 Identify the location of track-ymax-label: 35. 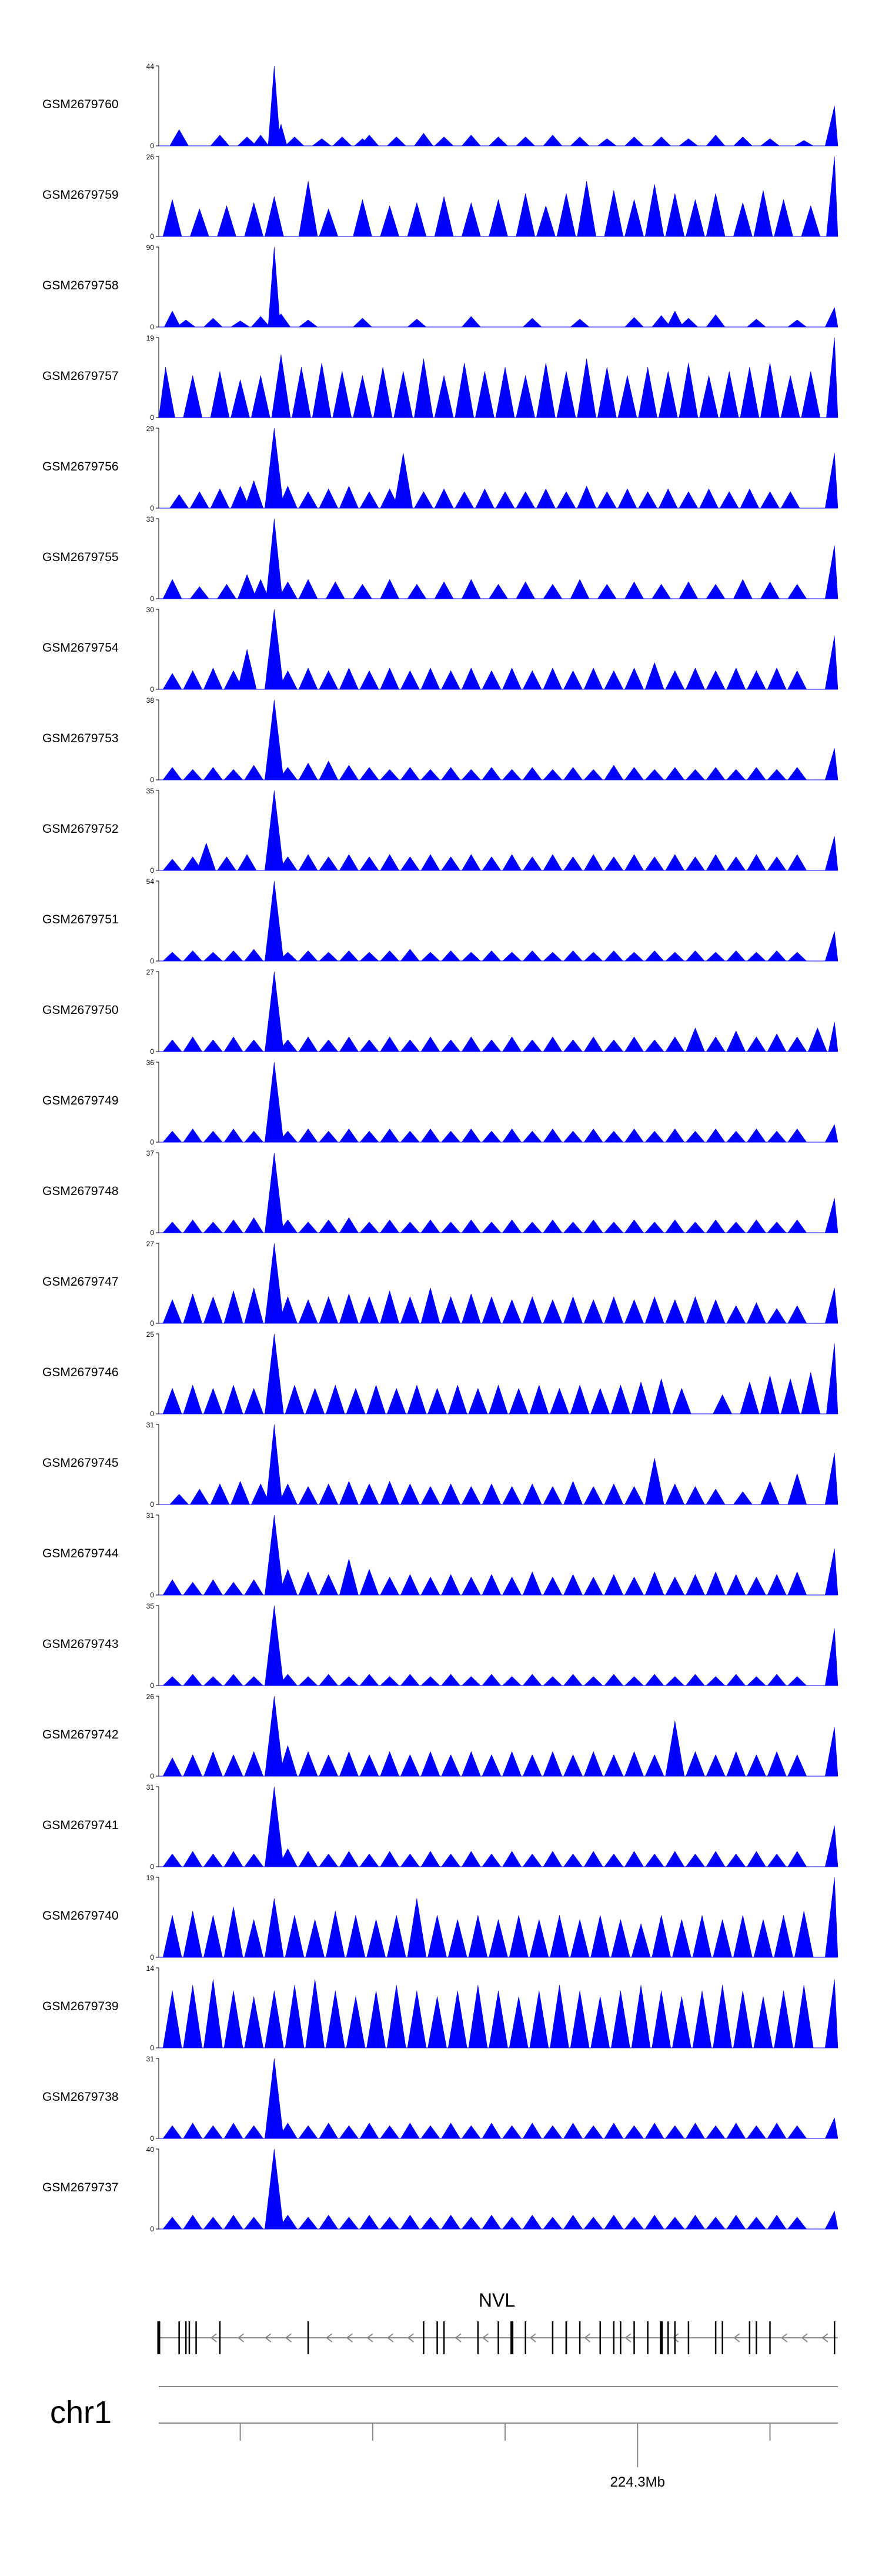
(150, 791).